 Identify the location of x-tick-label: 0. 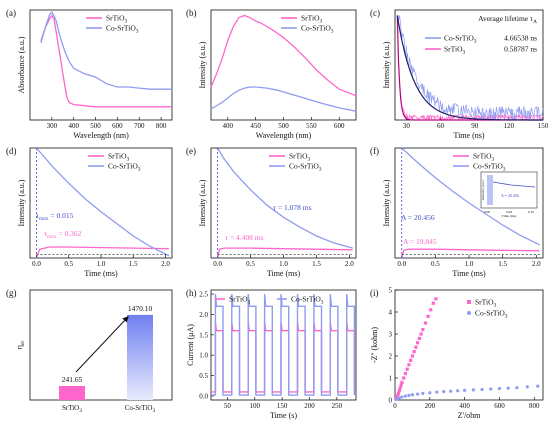
(395, 406).